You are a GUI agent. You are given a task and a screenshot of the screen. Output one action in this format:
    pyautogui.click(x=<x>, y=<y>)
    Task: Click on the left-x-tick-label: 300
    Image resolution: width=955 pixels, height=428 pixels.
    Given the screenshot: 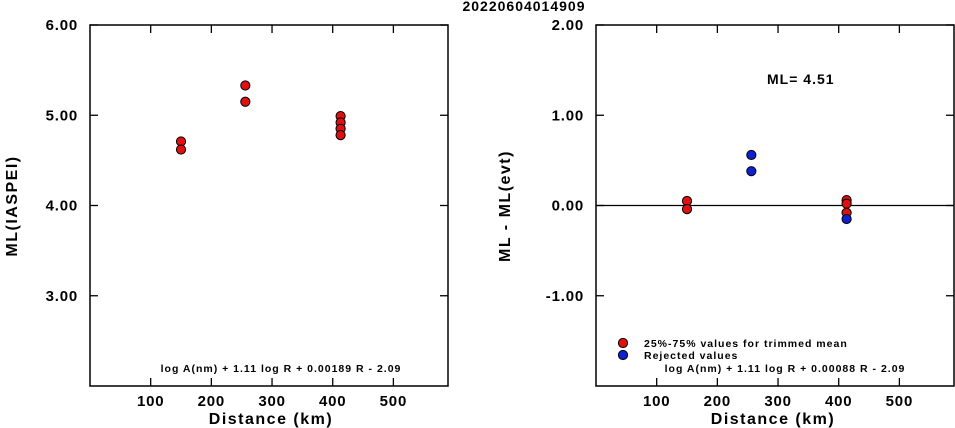 What is the action you would take?
    pyautogui.click(x=271, y=401)
    